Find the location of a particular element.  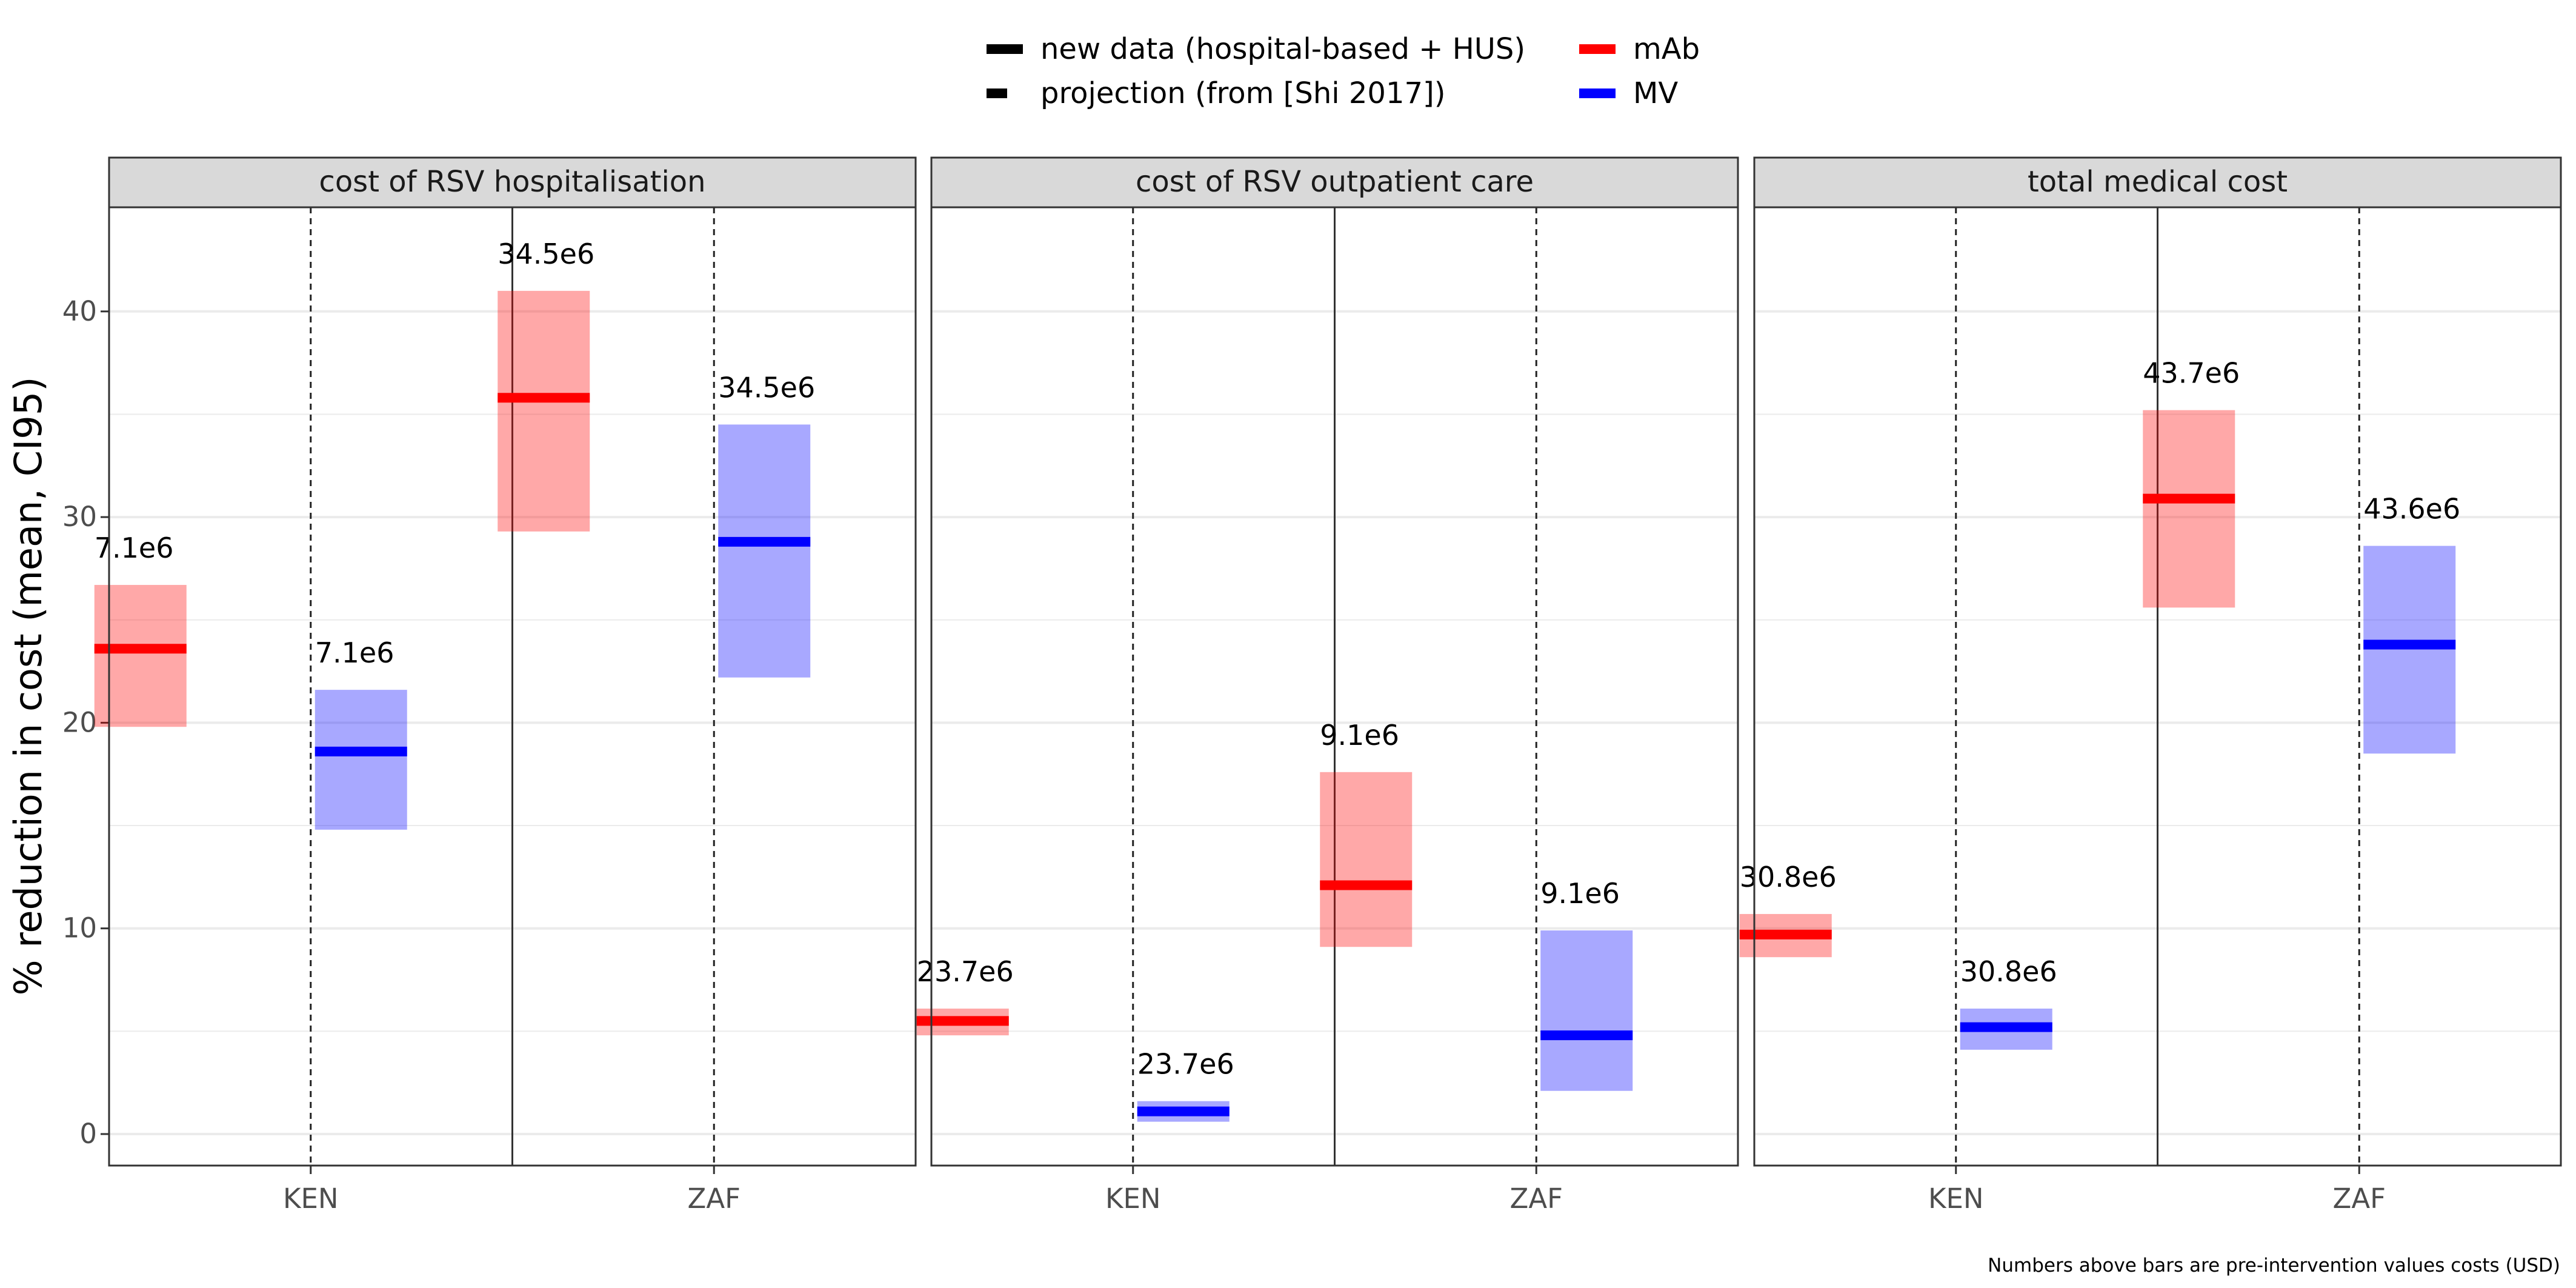

panel-title: cost of RSV outpatient care is located at coordinates (1335, 182).